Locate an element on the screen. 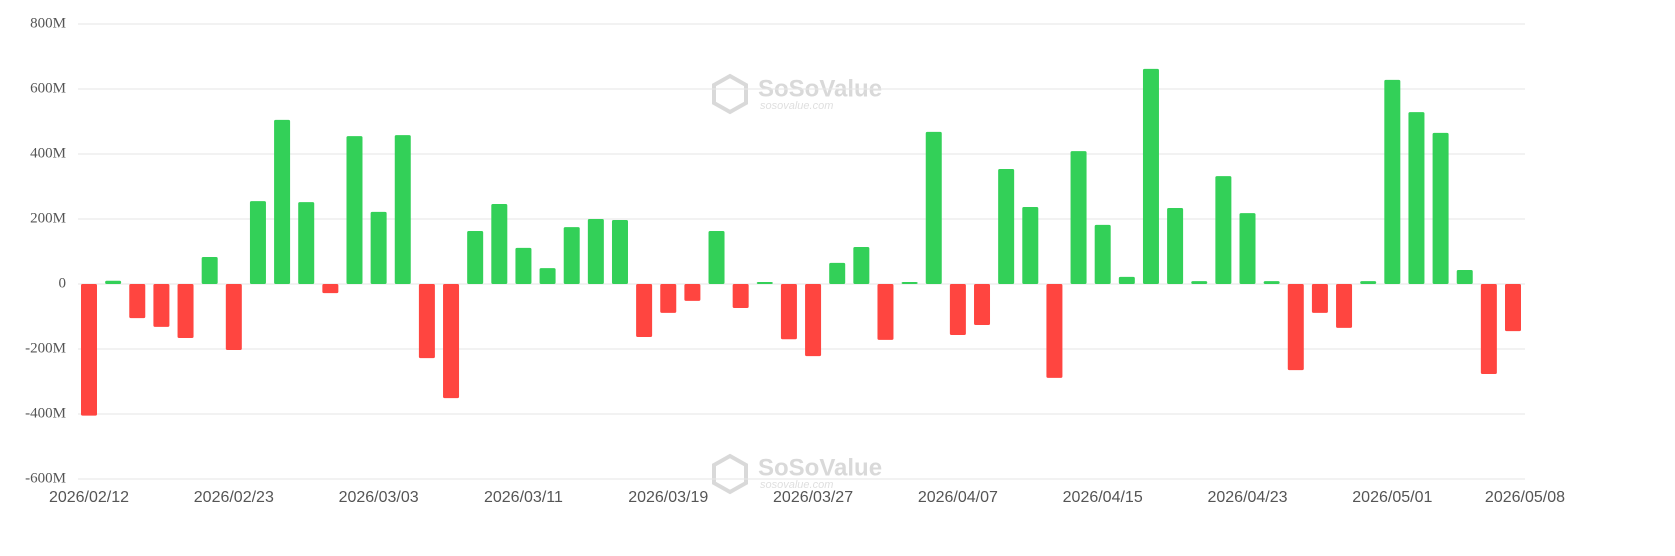 This screenshot has height=556, width=1675. x-tick-label: 2026/03/19 is located at coordinates (668, 497).